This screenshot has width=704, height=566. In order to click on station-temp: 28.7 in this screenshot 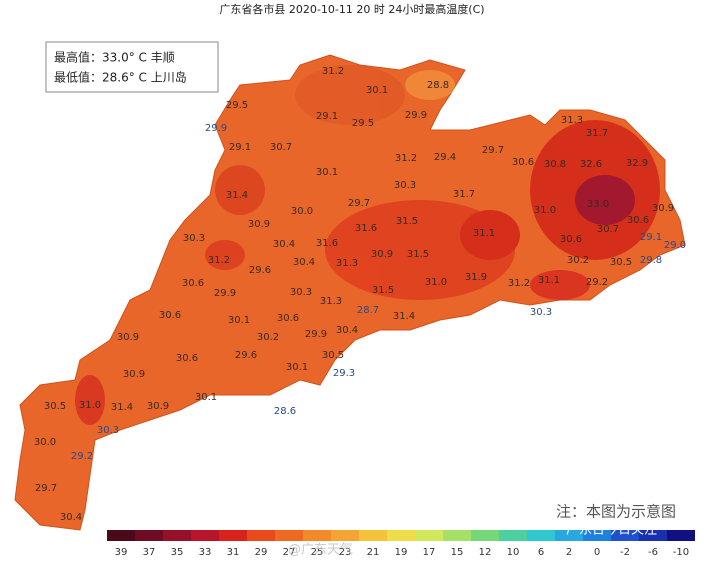, I will do `click(368, 310)`.